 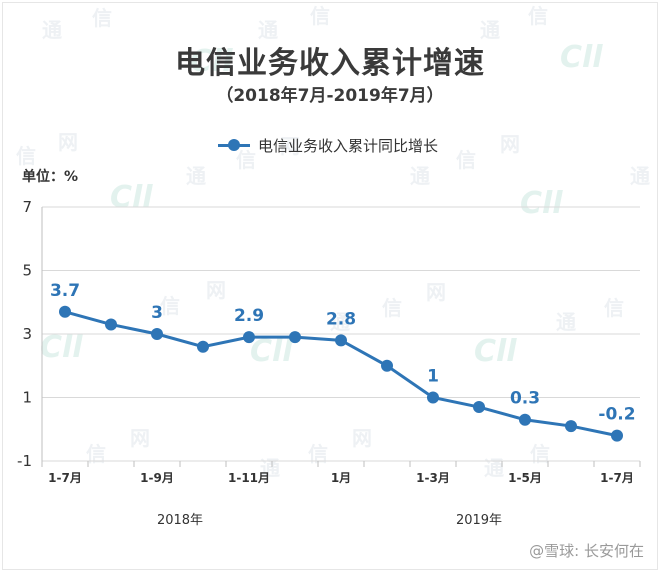 I want to click on x-tick-label: 1月, so click(x=341, y=478).